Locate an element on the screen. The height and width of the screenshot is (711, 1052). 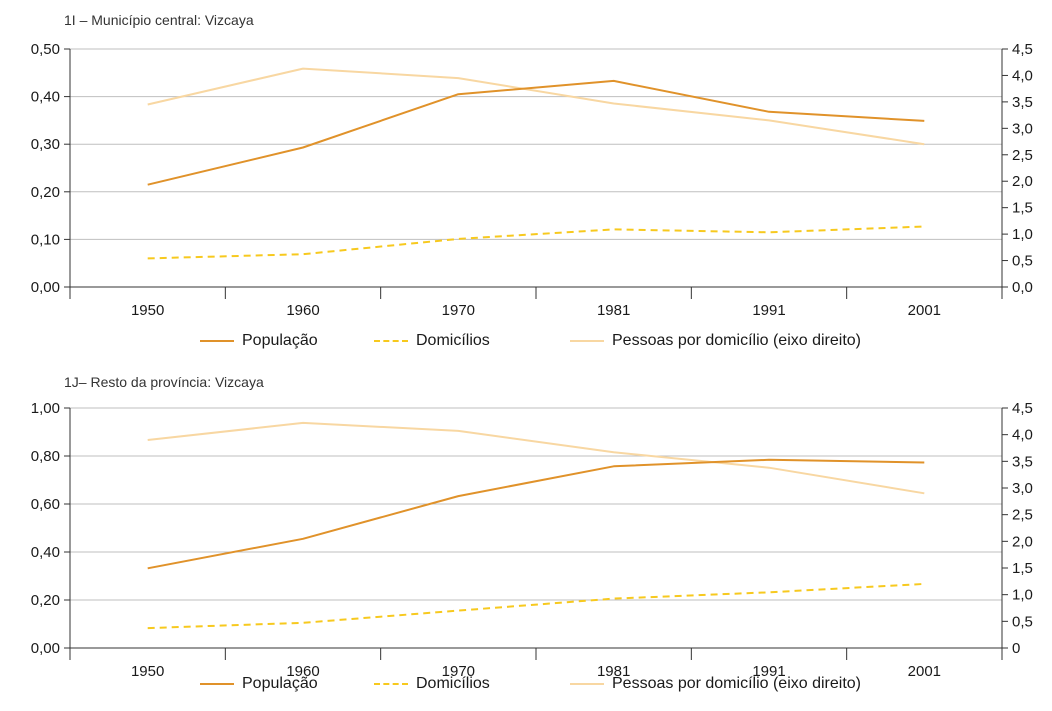
y-right-tick-label: 0 is located at coordinates (1016, 648).